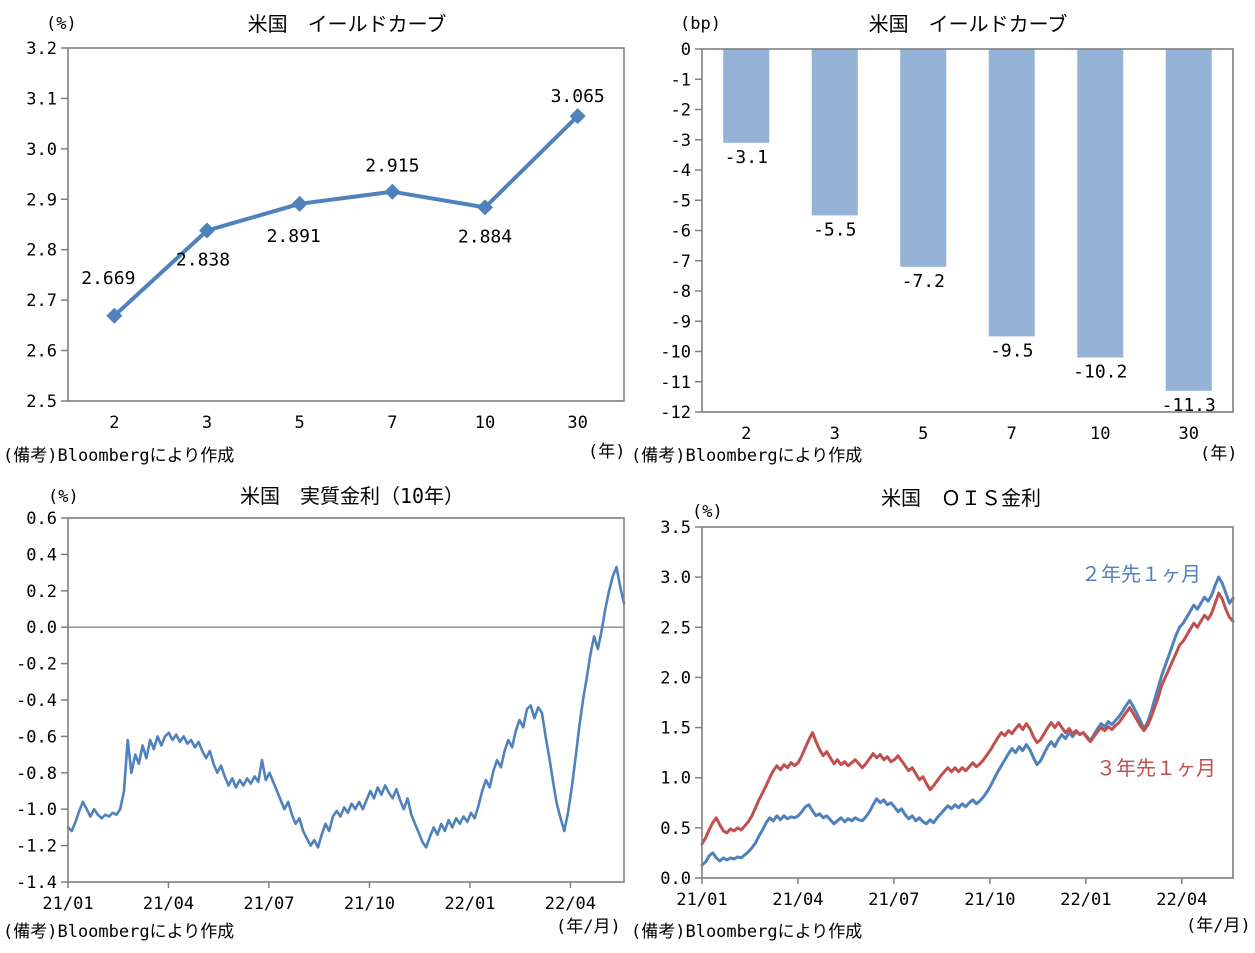 This screenshot has height=953, width=1255. I want to click on y-tick-label: 1.0, so click(675, 779).